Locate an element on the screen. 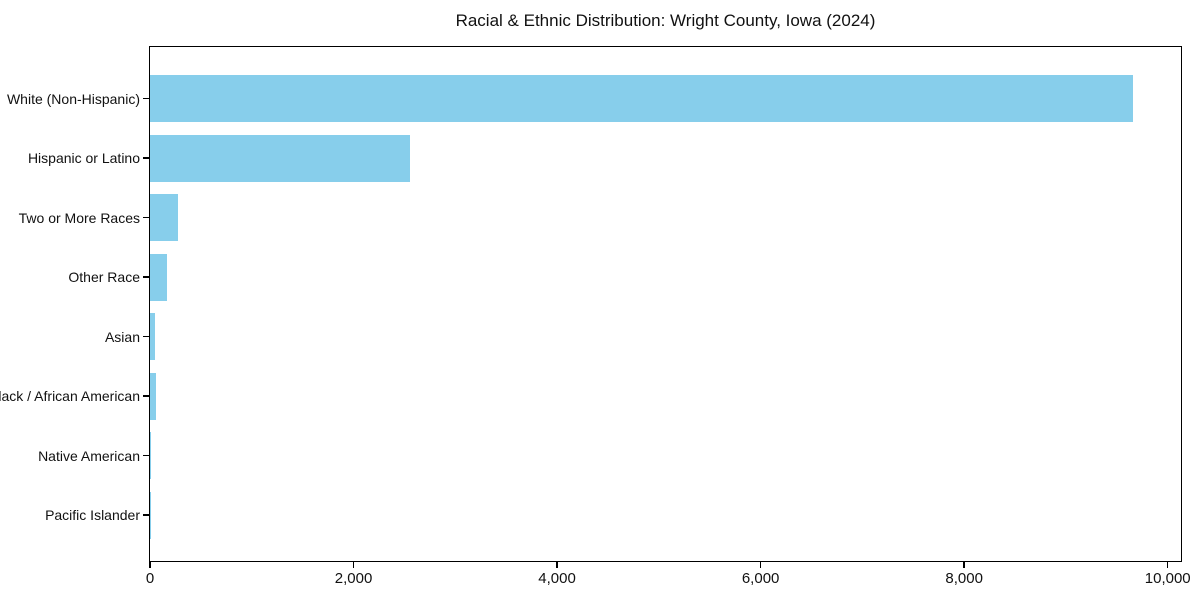 The width and height of the screenshot is (1200, 600). y-tick-label: Asian is located at coordinates (122, 336).